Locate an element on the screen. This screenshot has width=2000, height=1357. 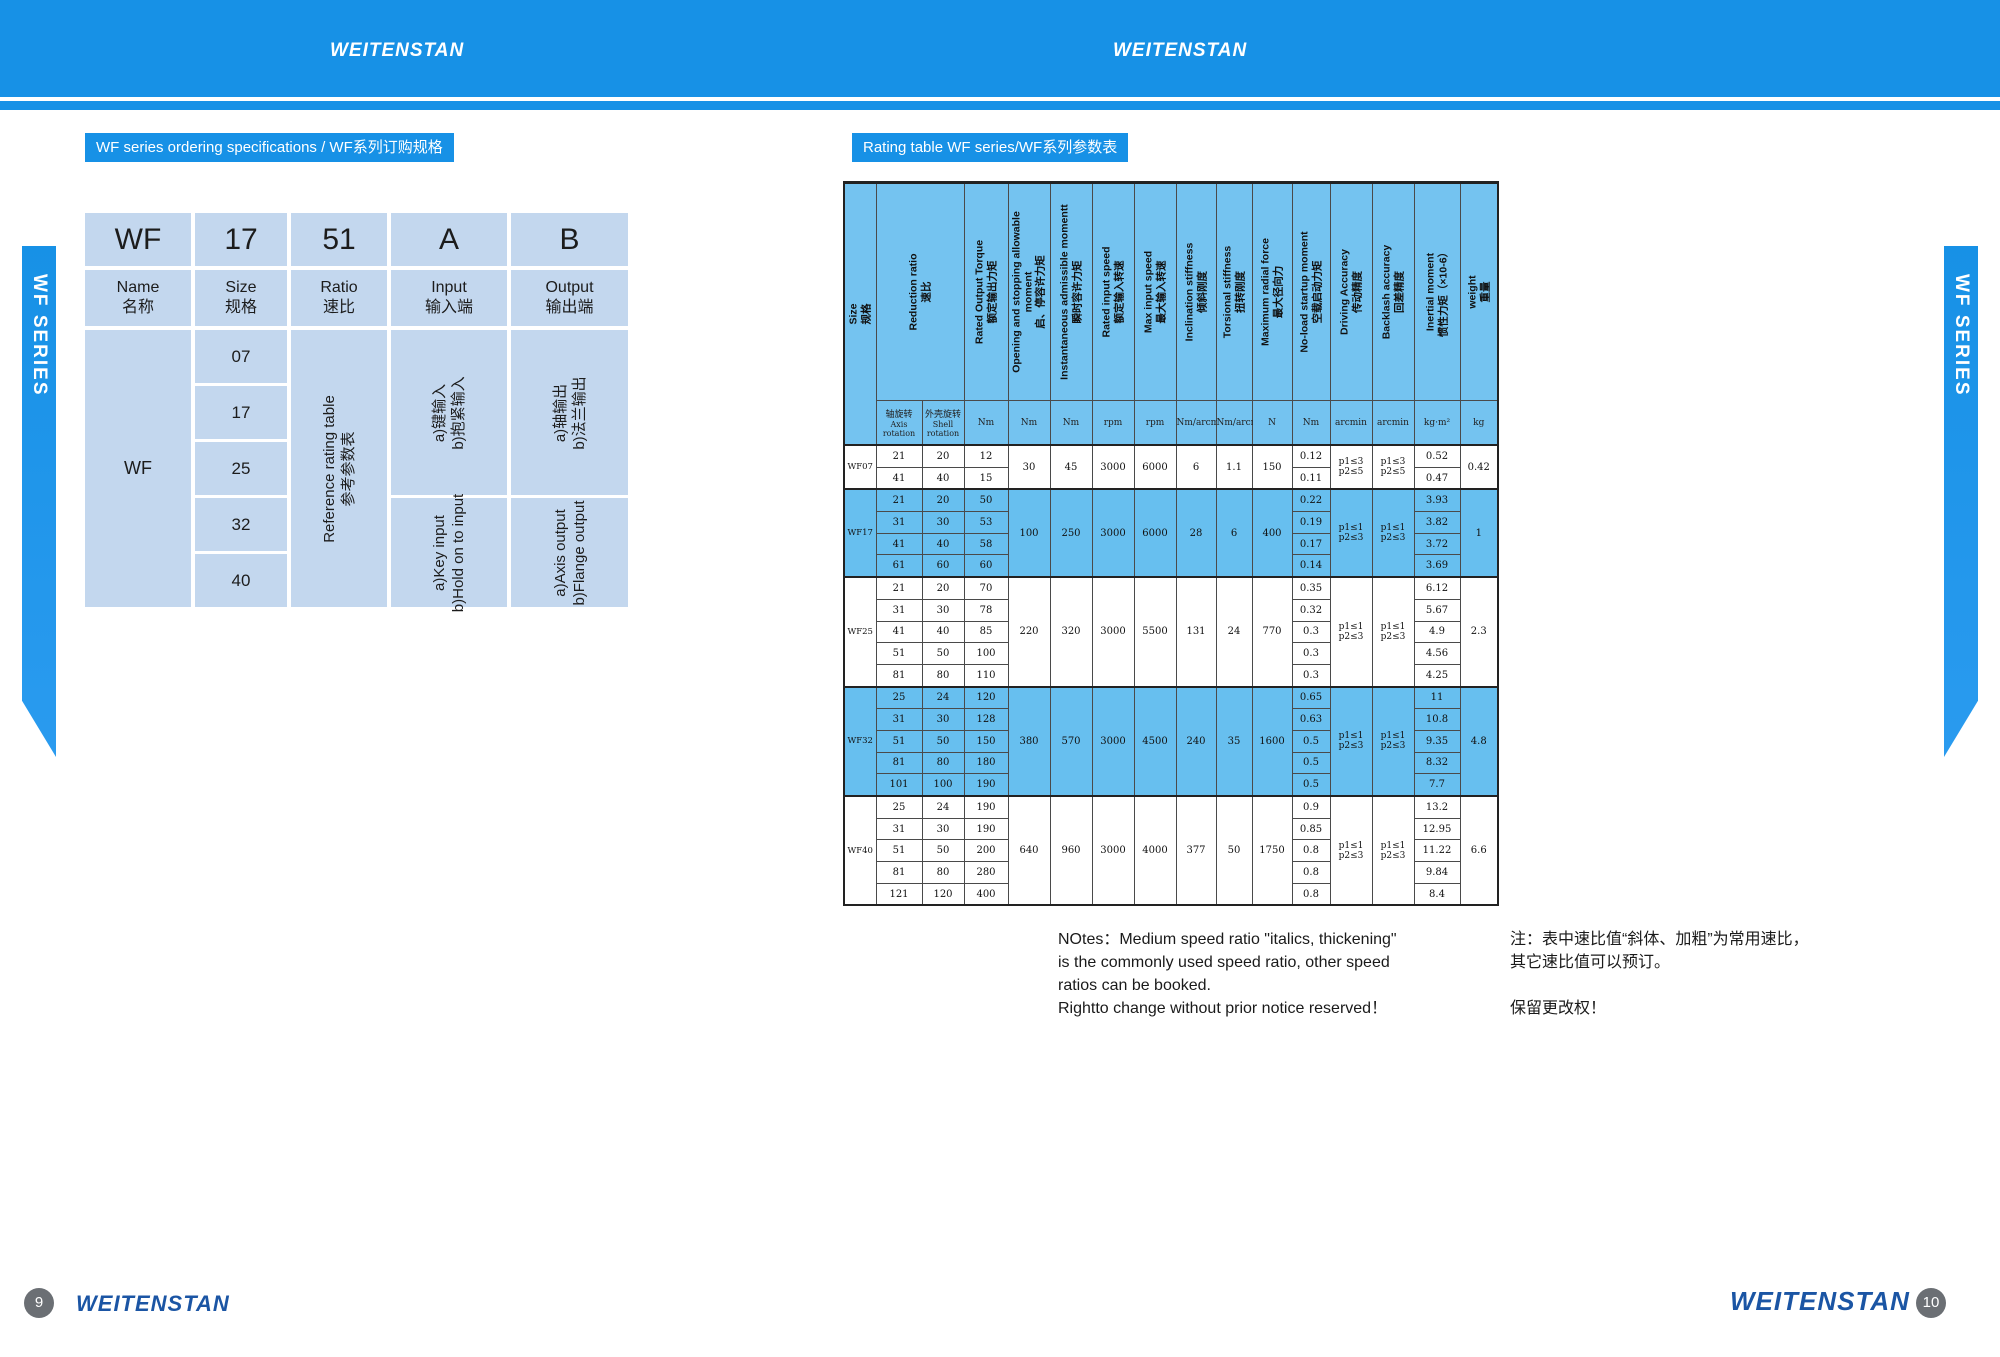
inclination-stiffness-cell: 28 is located at coordinates (1196, 533).